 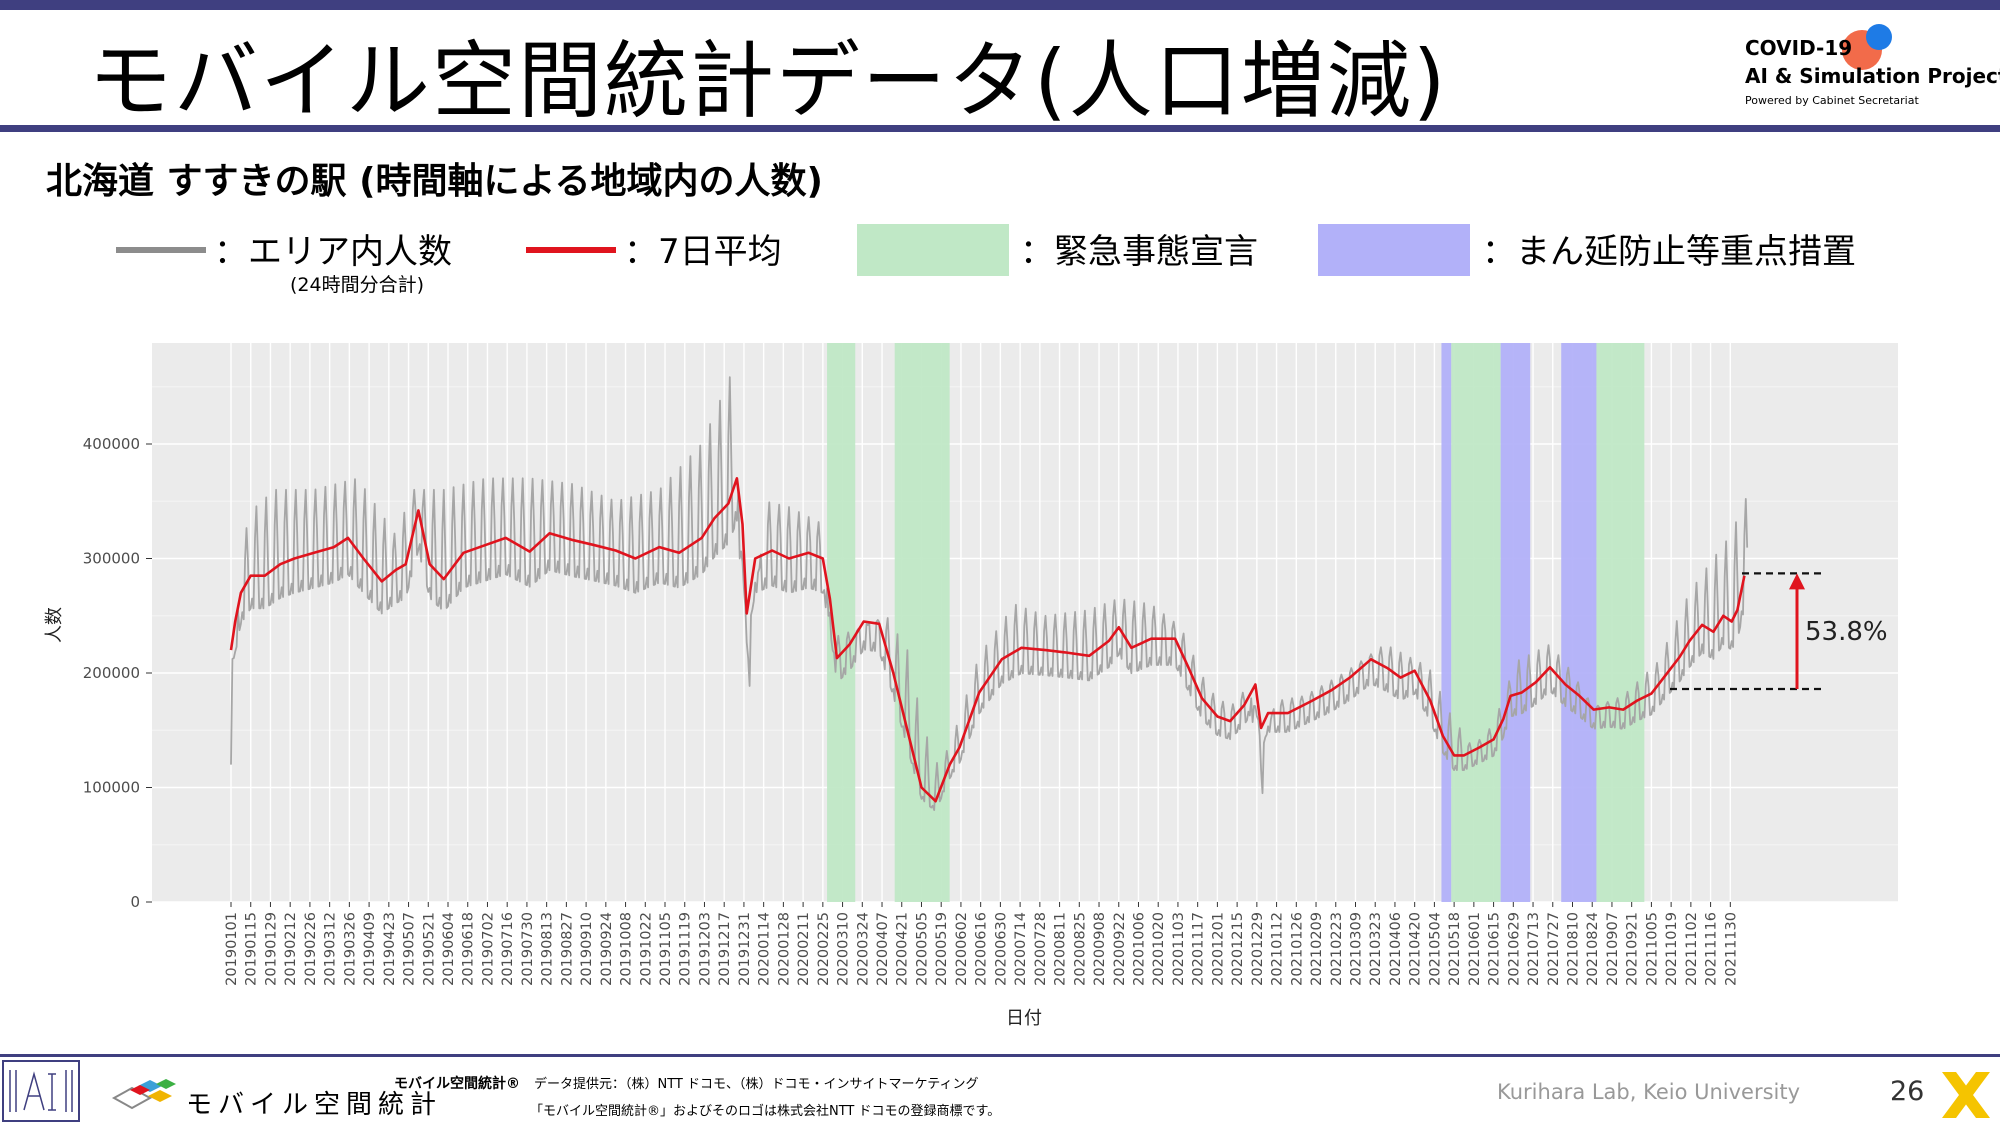 I want to click on x-tick-label: 20211130, so click(x=1731, y=949).